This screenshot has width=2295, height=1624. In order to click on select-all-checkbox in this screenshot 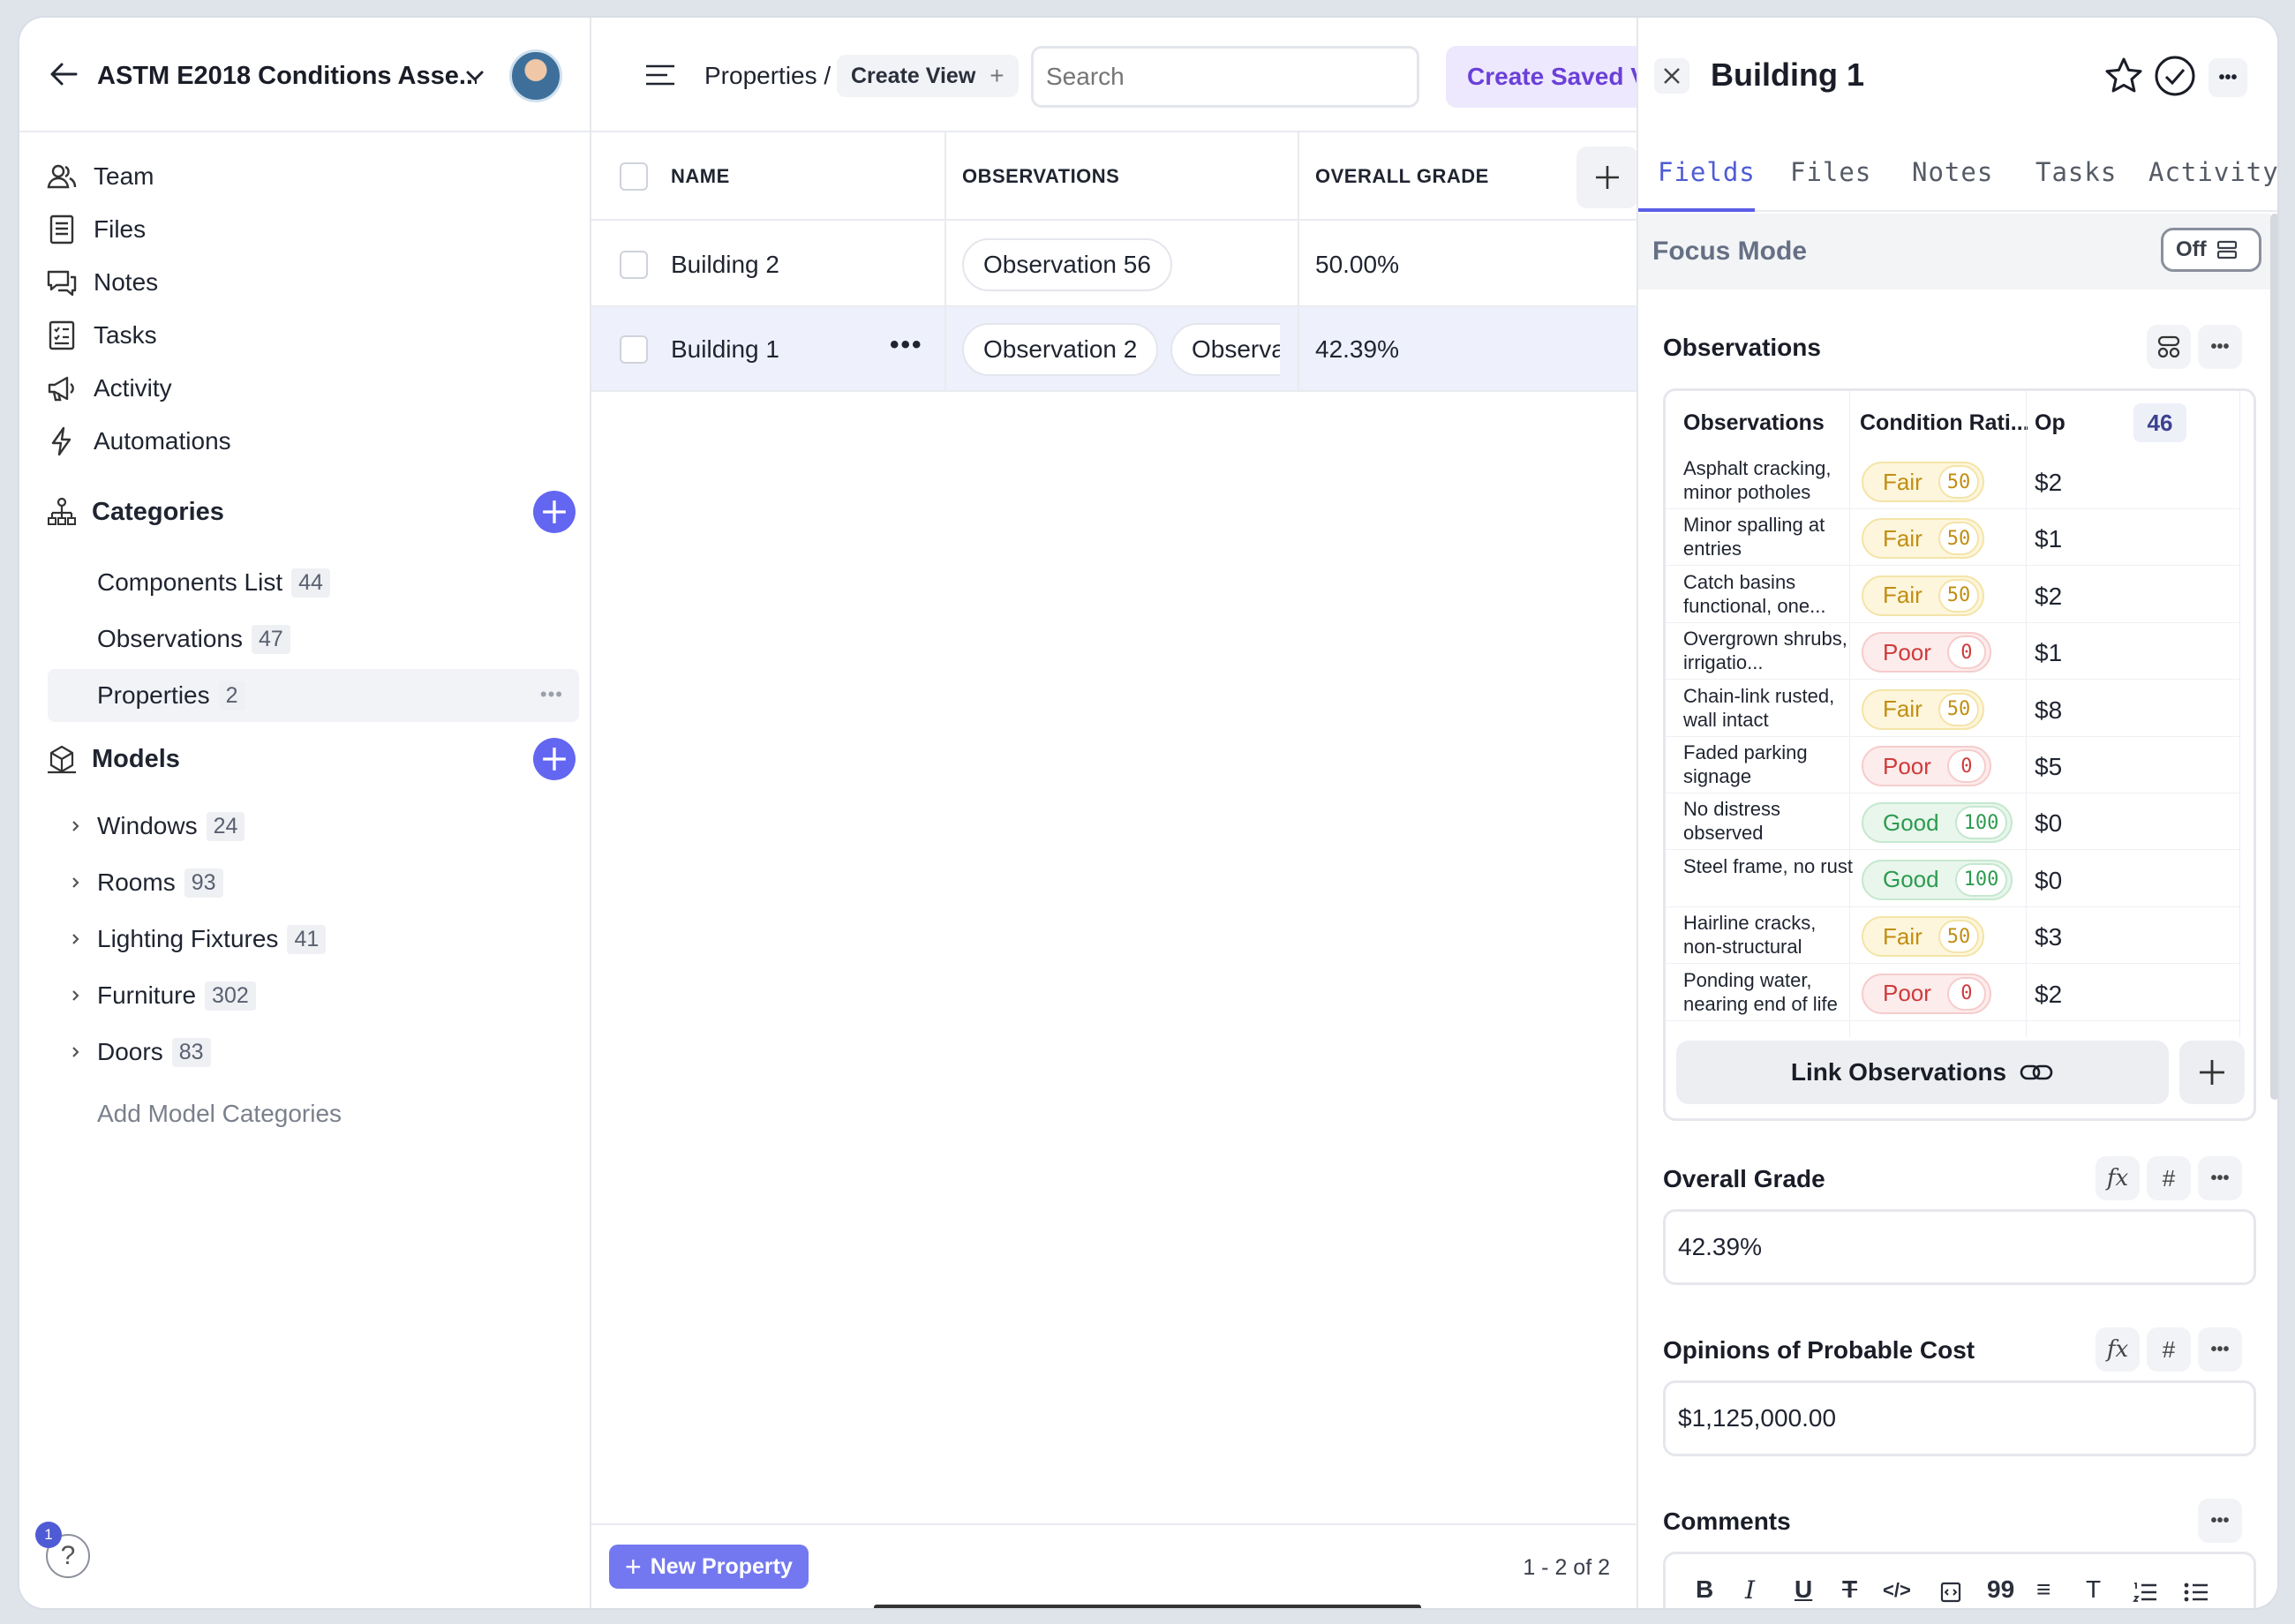, I will do `click(634, 176)`.